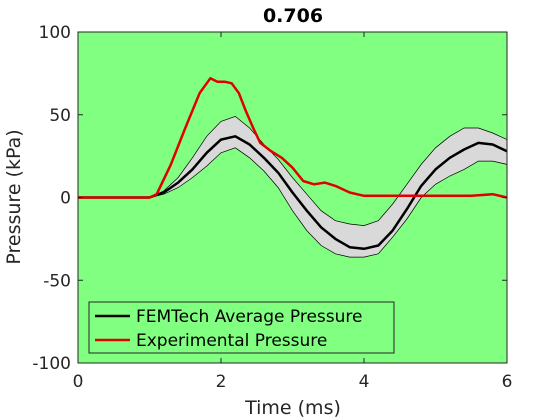 This screenshot has width=560, height=420. What do you see at coordinates (507, 382) in the screenshot?
I see `x-tick-label: 6` at bounding box center [507, 382].